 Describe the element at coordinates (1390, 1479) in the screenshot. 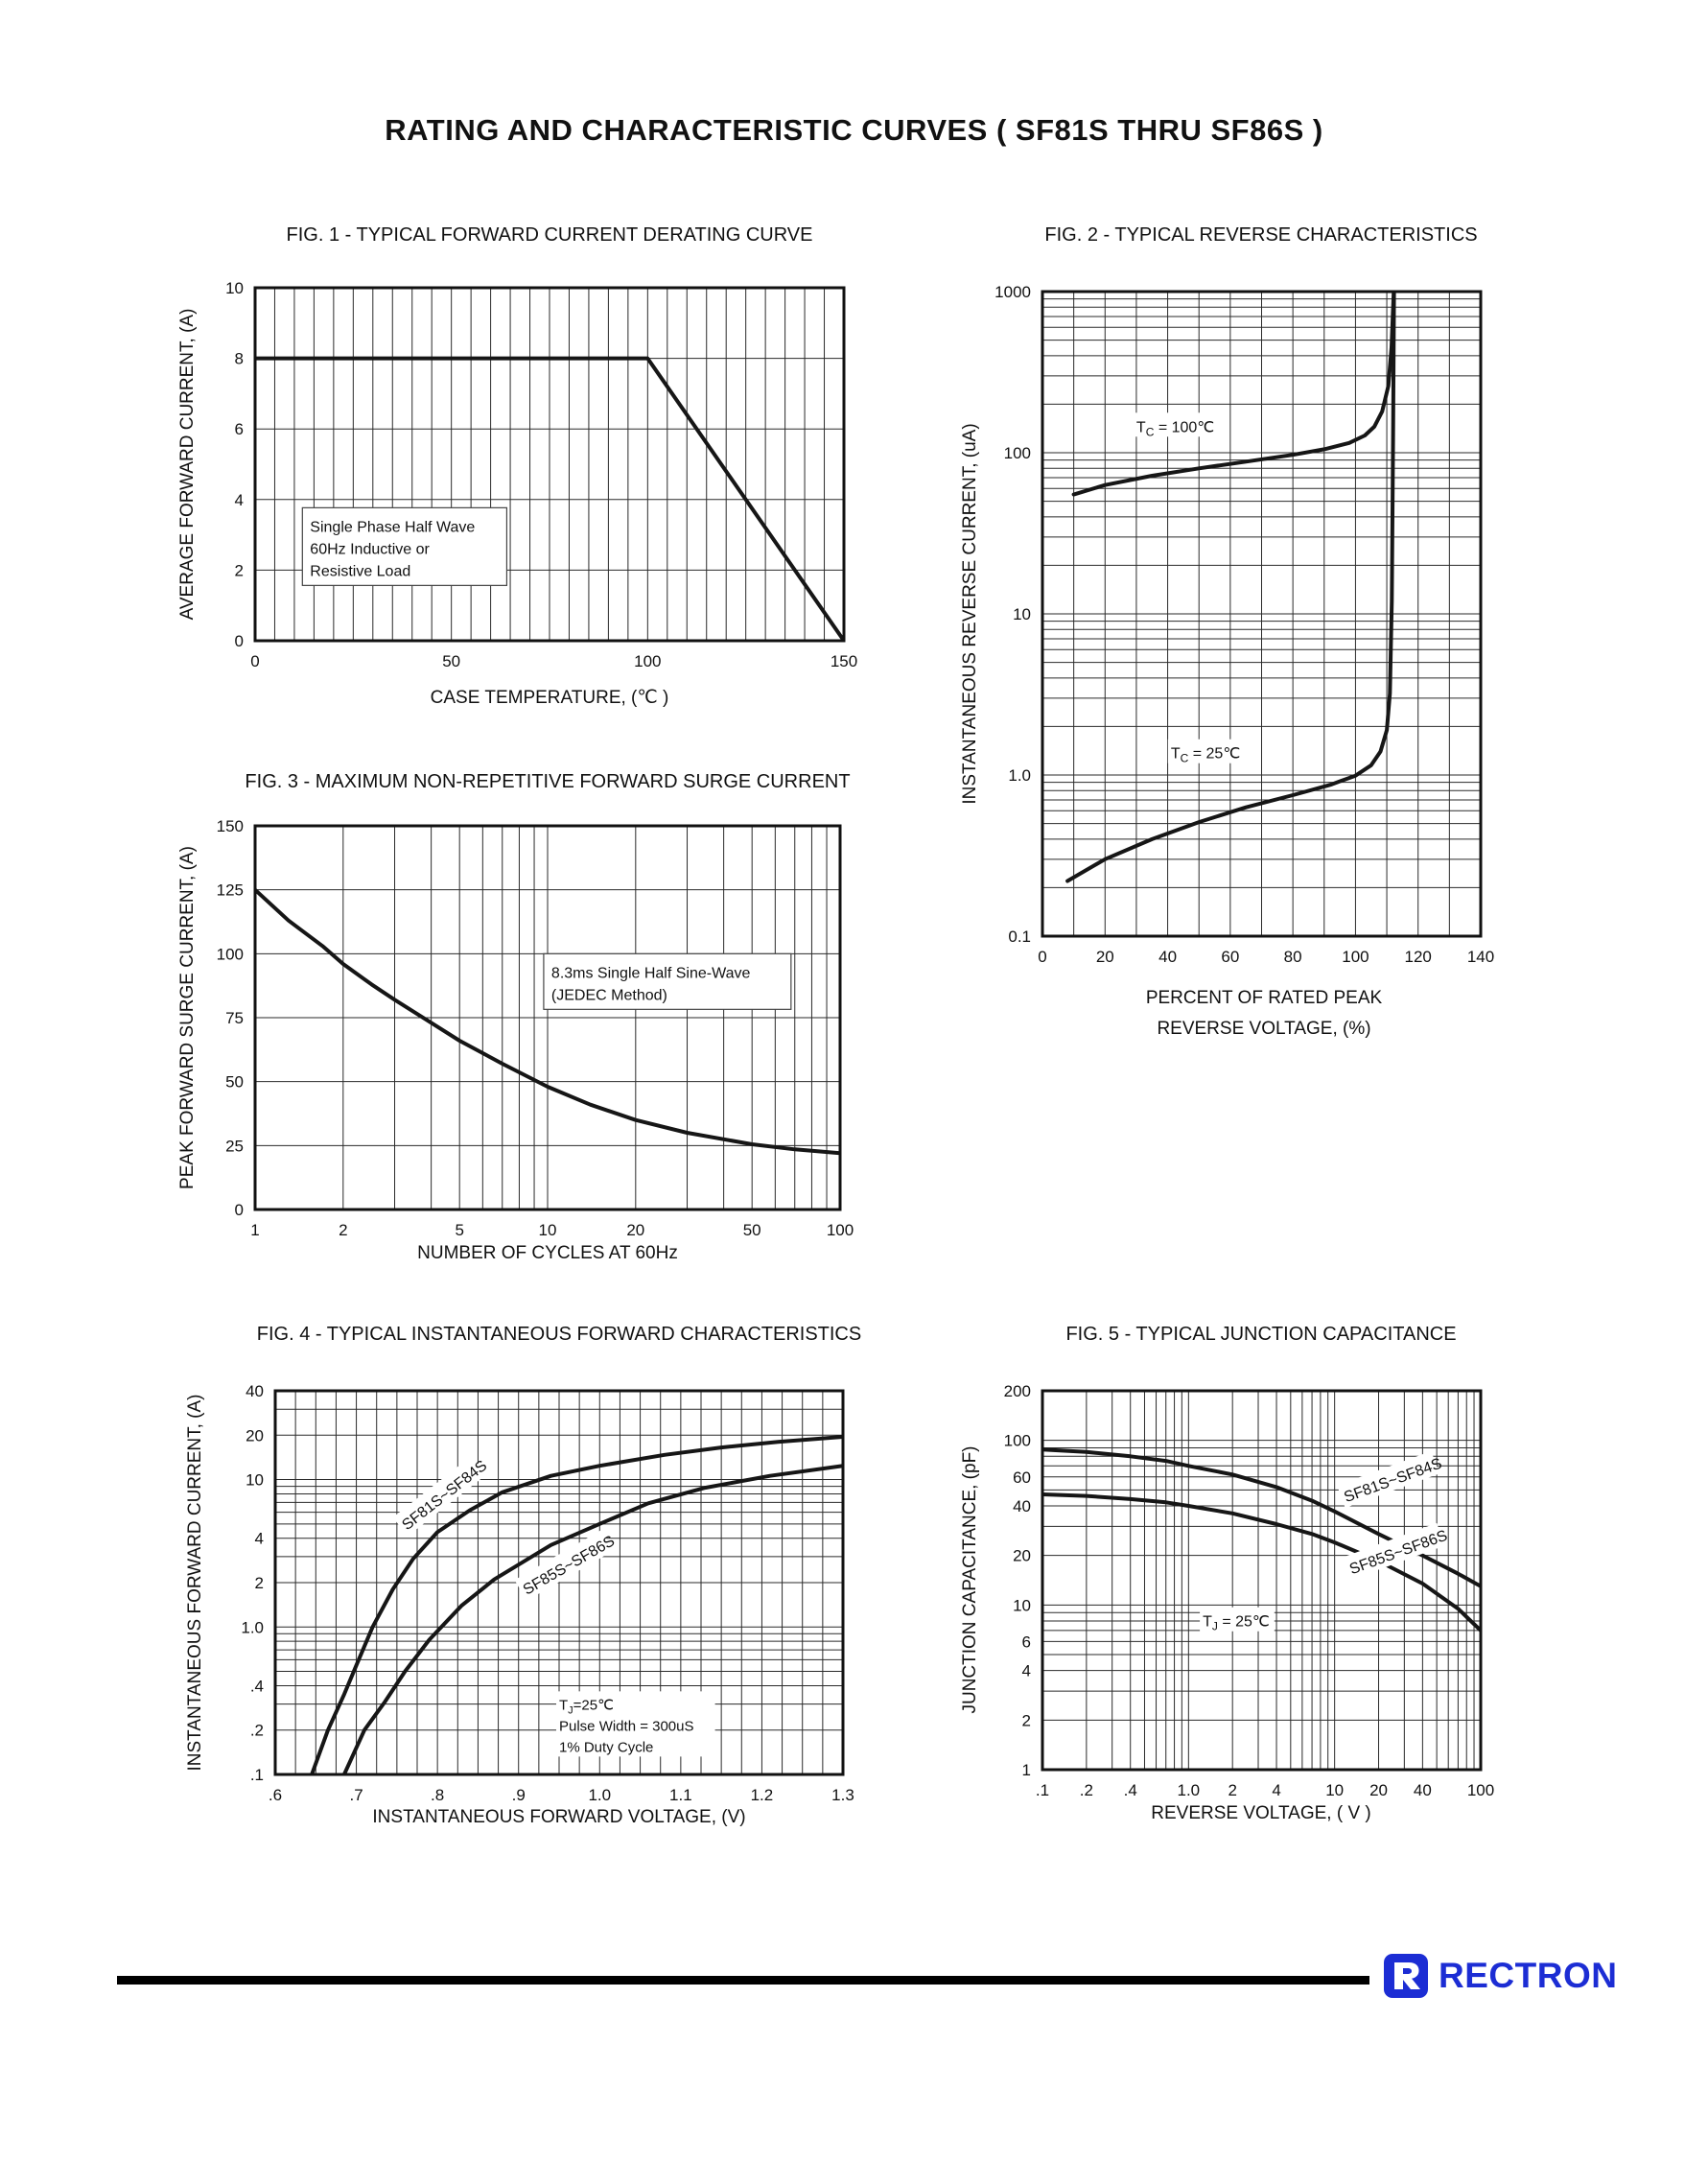

I see `annotation: SF81S~SF84S` at that location.